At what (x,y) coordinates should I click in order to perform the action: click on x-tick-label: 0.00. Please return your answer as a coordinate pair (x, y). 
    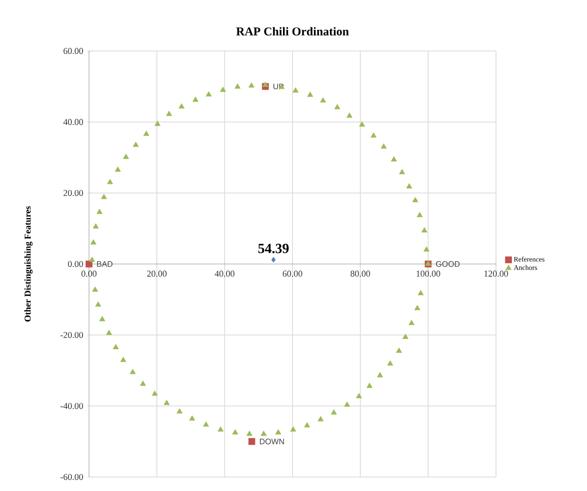
    Looking at the image, I should click on (89, 273).